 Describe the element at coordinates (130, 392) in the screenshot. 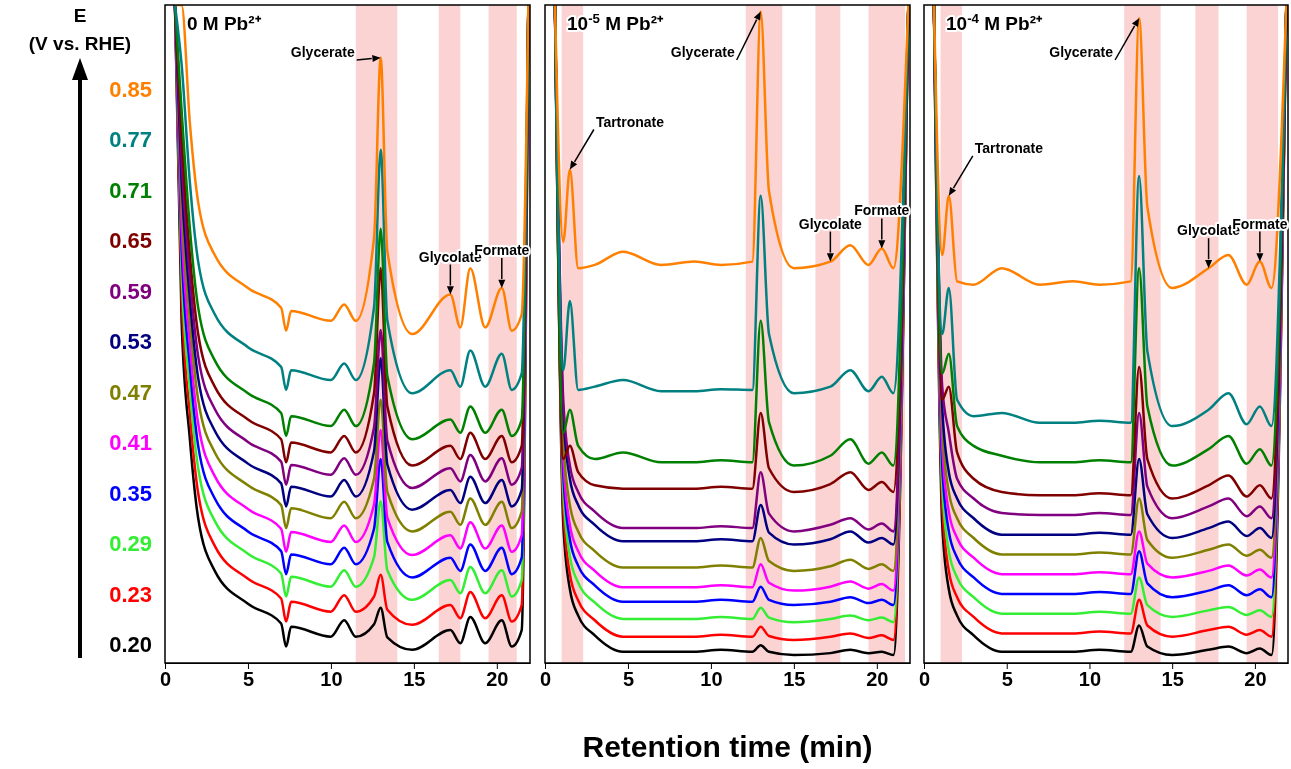

I see `series-label: 0.47` at that location.